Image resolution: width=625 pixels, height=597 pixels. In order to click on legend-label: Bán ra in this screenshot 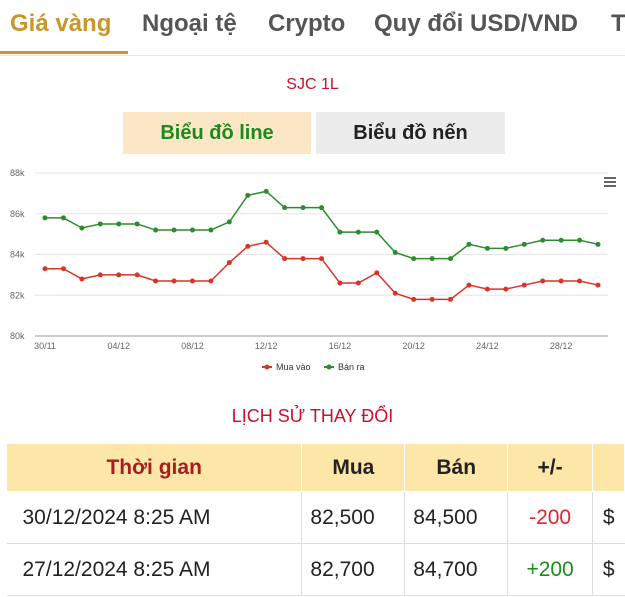, I will do `click(351, 367)`.